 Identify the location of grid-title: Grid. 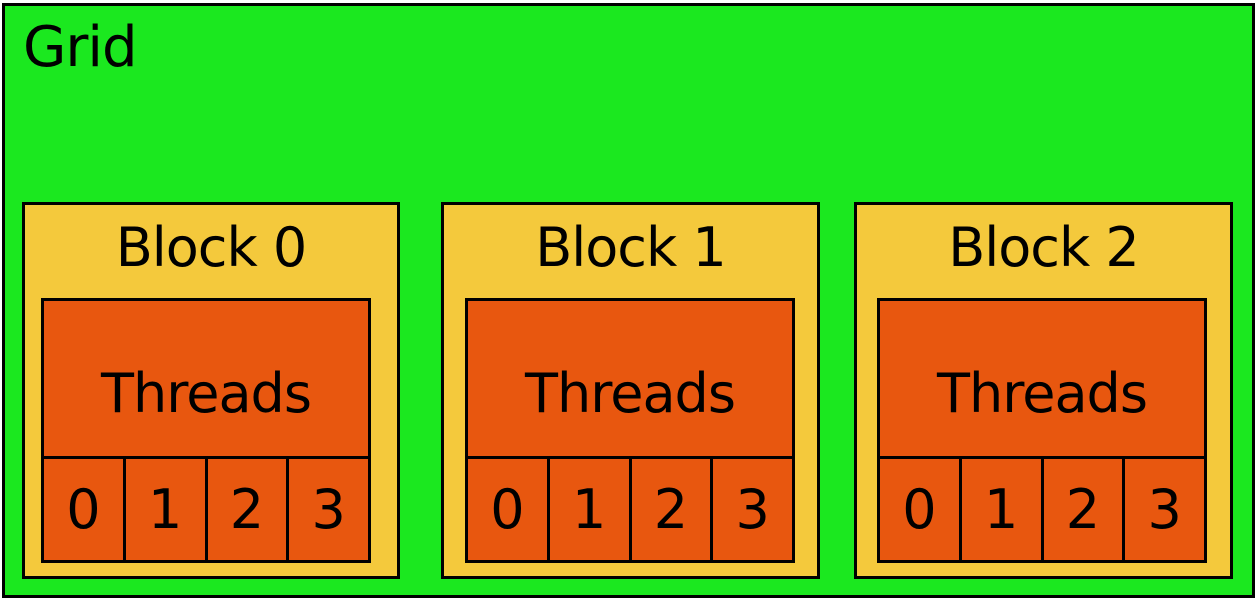
(80, 47).